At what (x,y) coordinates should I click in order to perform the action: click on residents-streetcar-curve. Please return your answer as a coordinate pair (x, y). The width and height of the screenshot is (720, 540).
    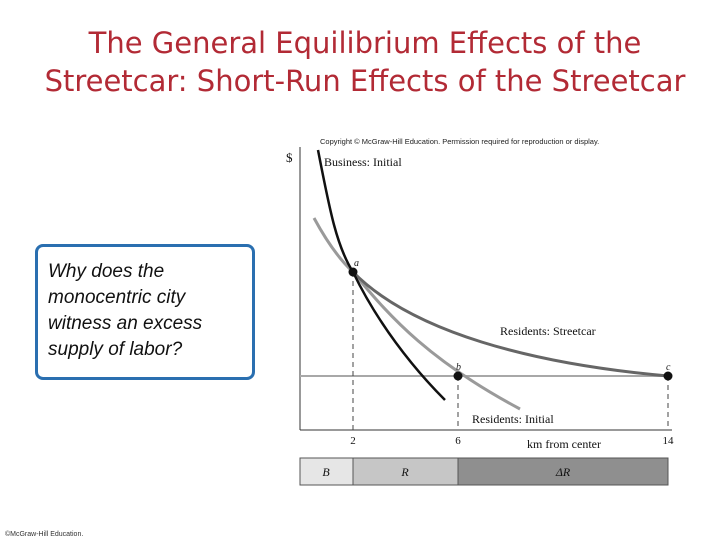
    Looking at the image, I should click on (510, 324).